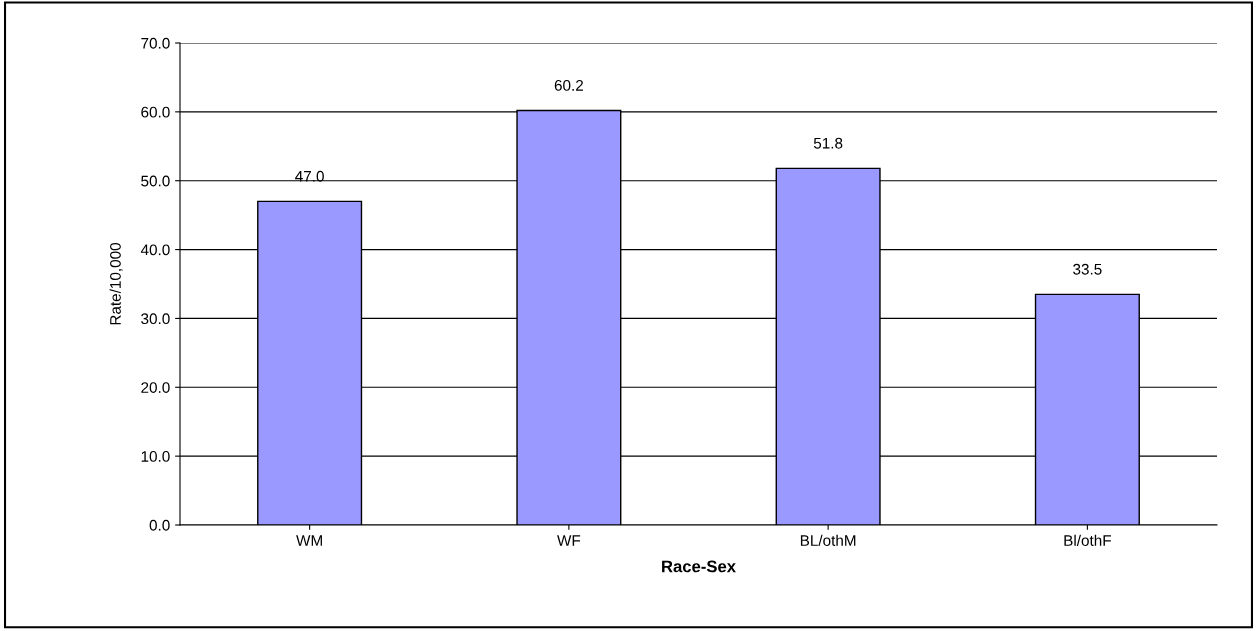 The width and height of the screenshot is (1257, 631). What do you see at coordinates (116, 283) in the screenshot?
I see `y-axis-title: Rate/10,000` at bounding box center [116, 283].